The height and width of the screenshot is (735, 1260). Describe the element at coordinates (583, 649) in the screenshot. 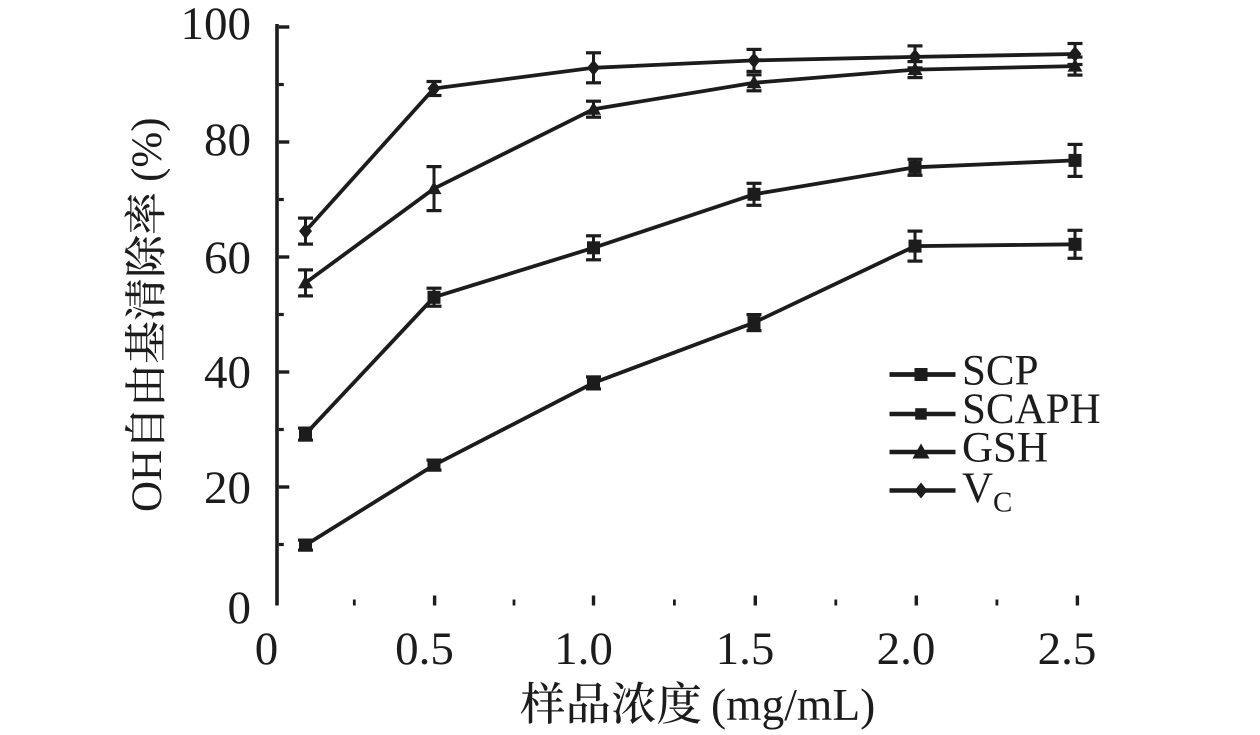

I see `svg-text: 1.0` at that location.